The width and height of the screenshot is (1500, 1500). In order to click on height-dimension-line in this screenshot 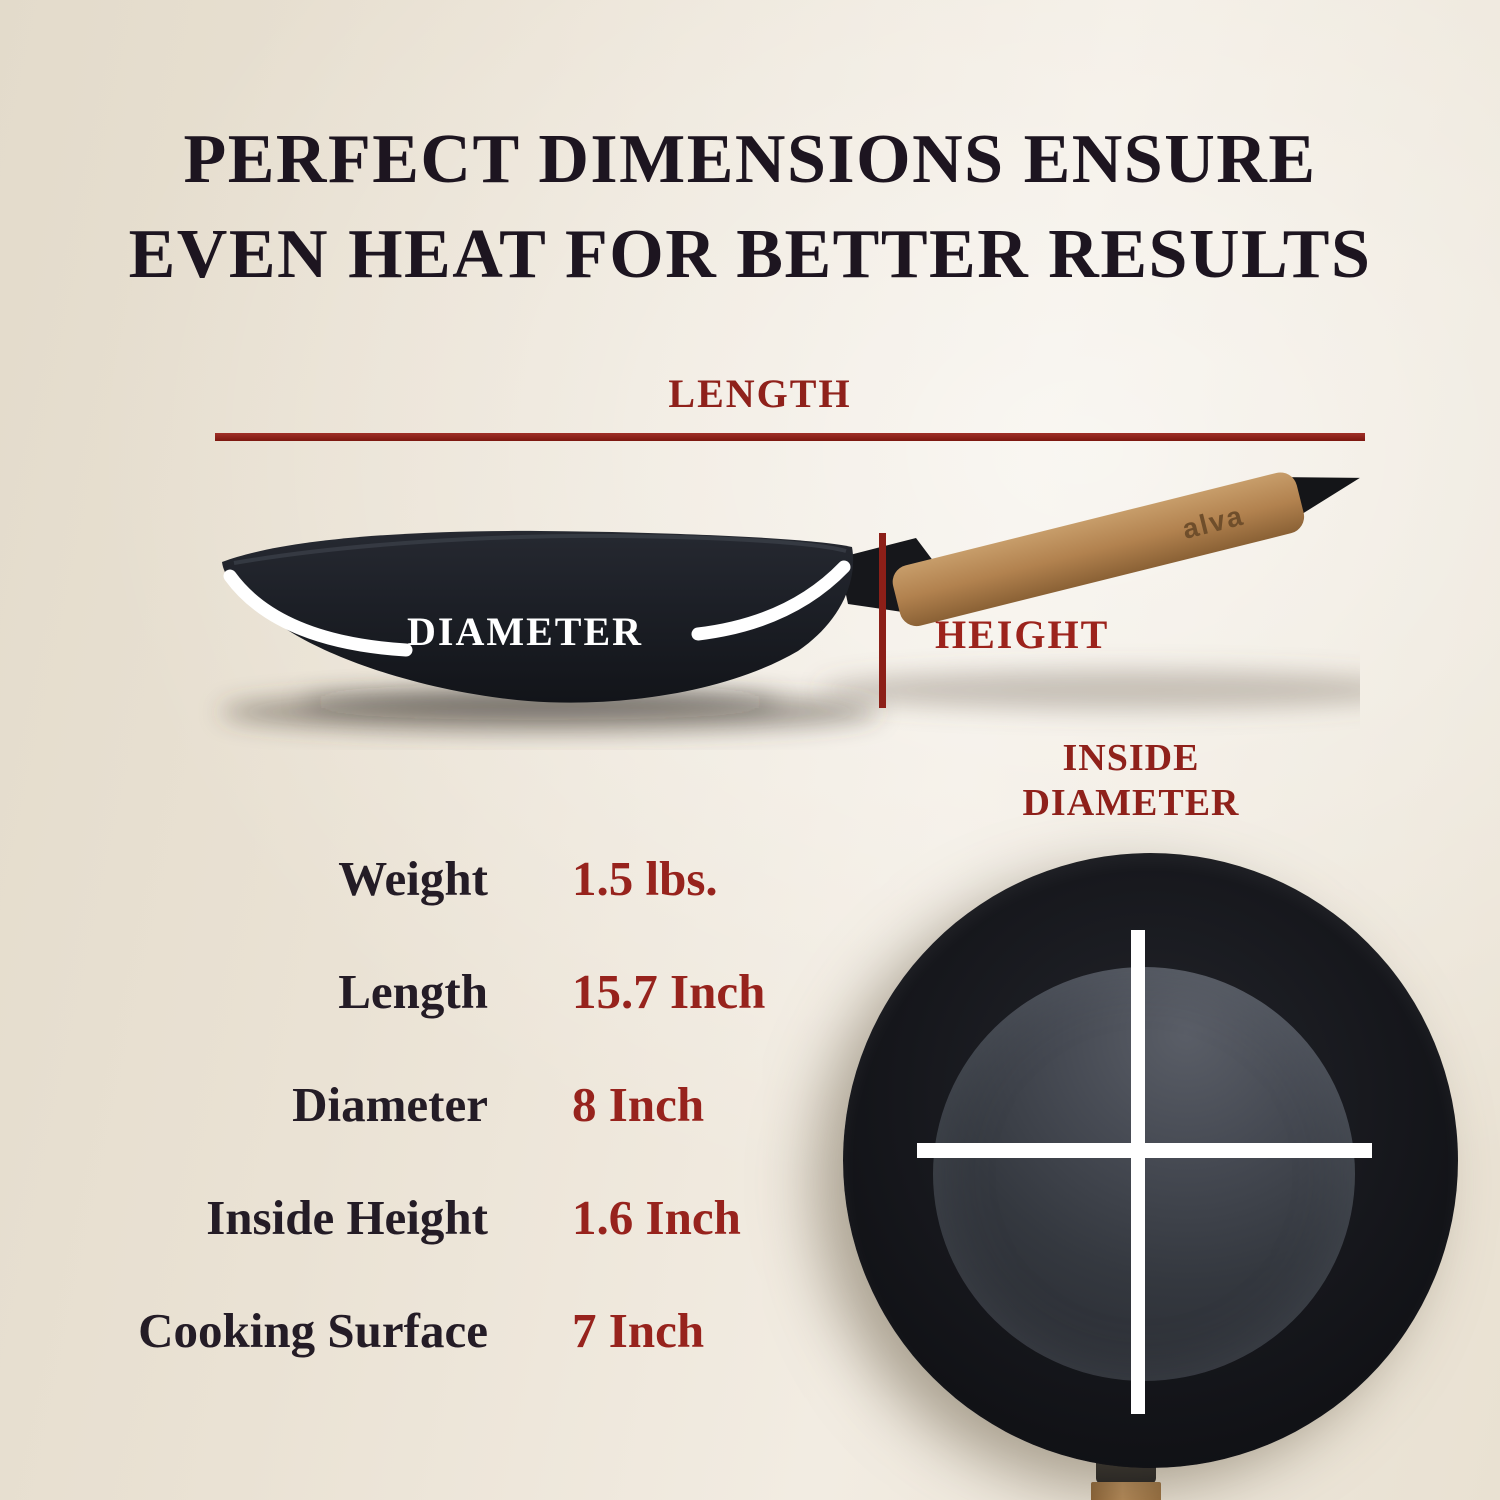, I will do `click(882, 620)`.